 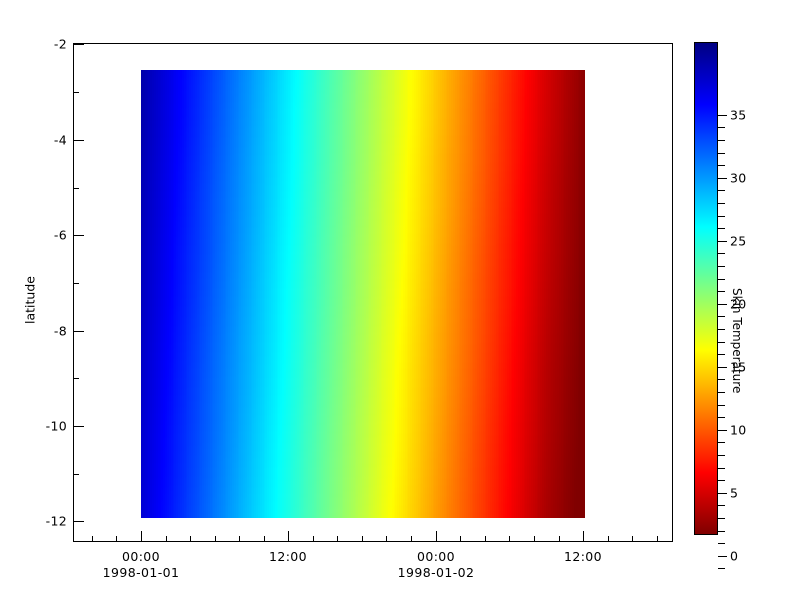 What do you see at coordinates (738, 178) in the screenshot?
I see `colorbar-tick-label: 30` at bounding box center [738, 178].